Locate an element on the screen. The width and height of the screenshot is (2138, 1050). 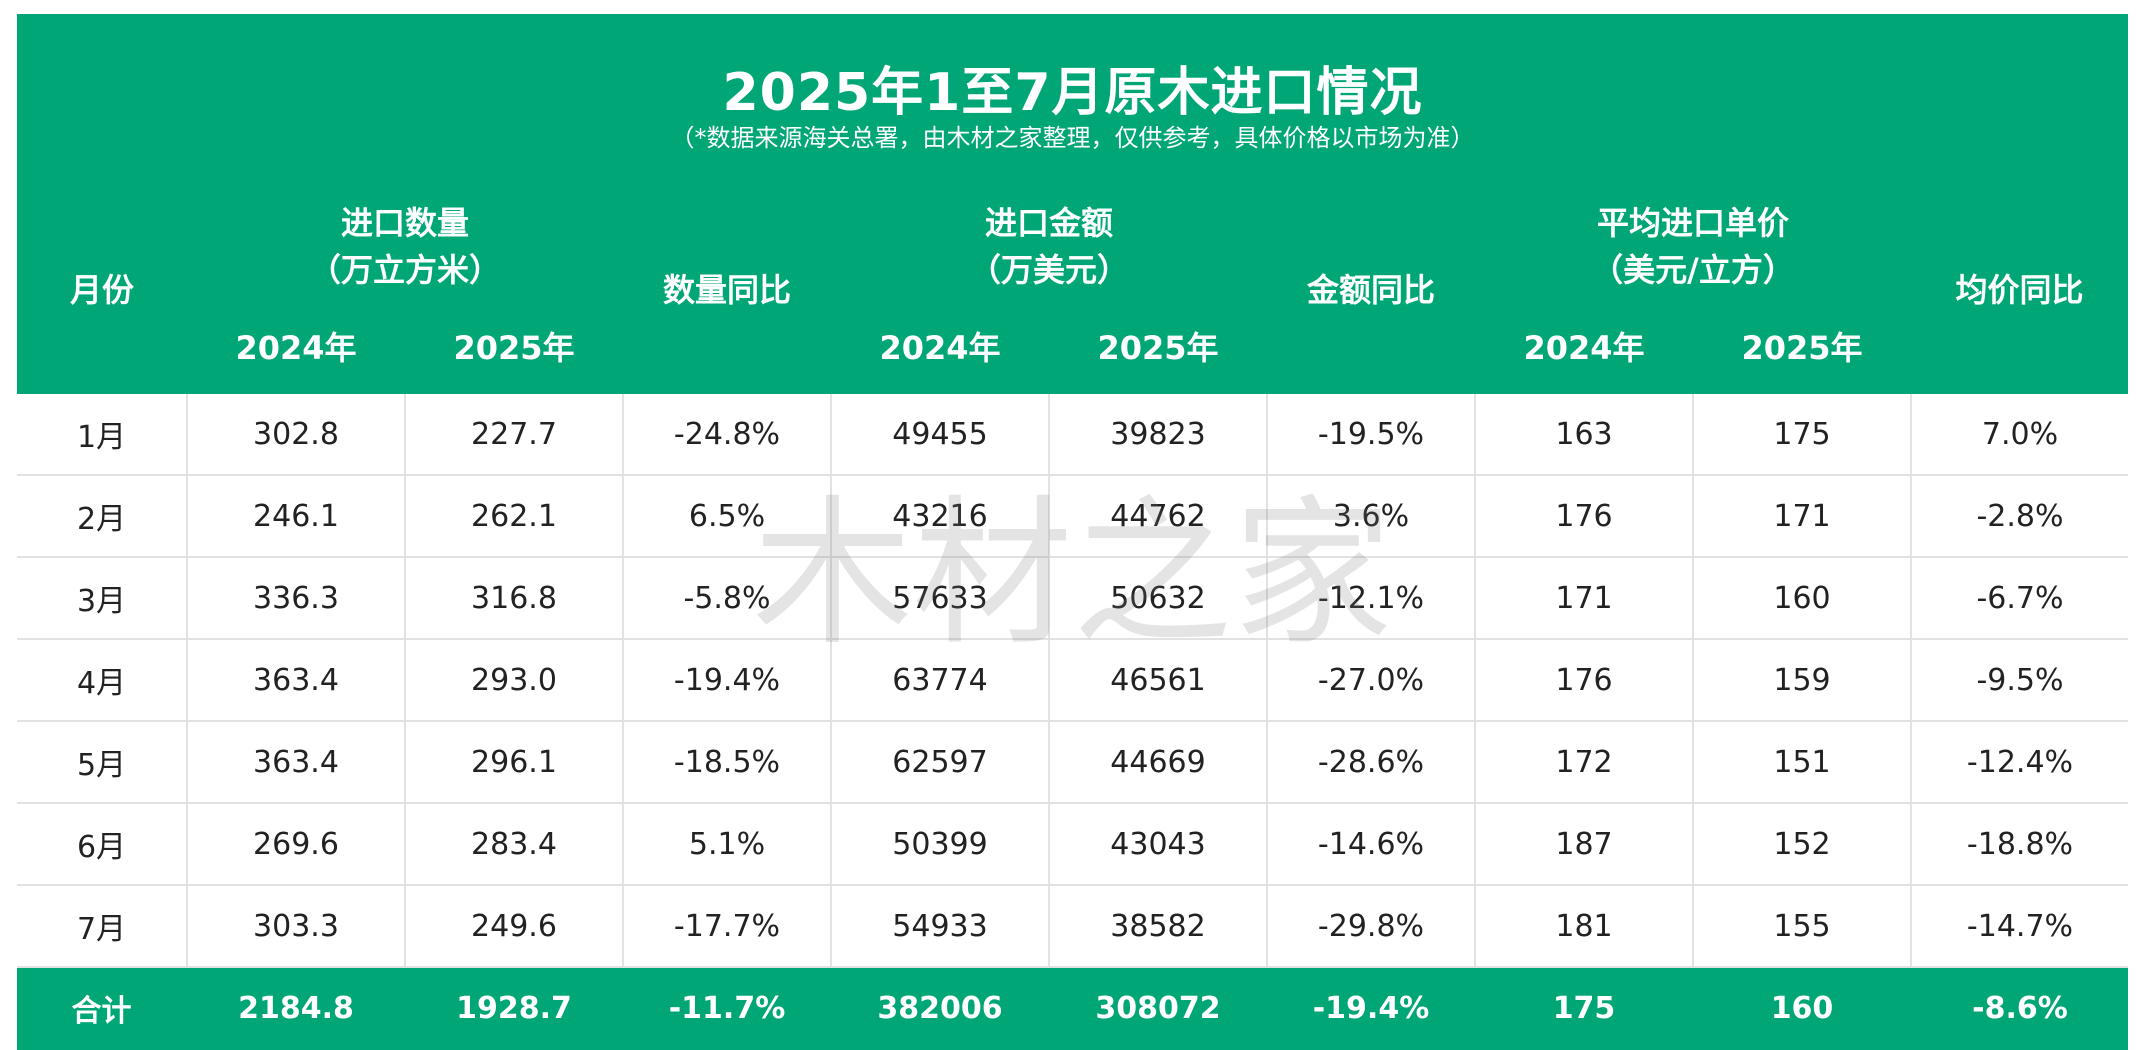
cell-p25: 152 is located at coordinates (1802, 844).